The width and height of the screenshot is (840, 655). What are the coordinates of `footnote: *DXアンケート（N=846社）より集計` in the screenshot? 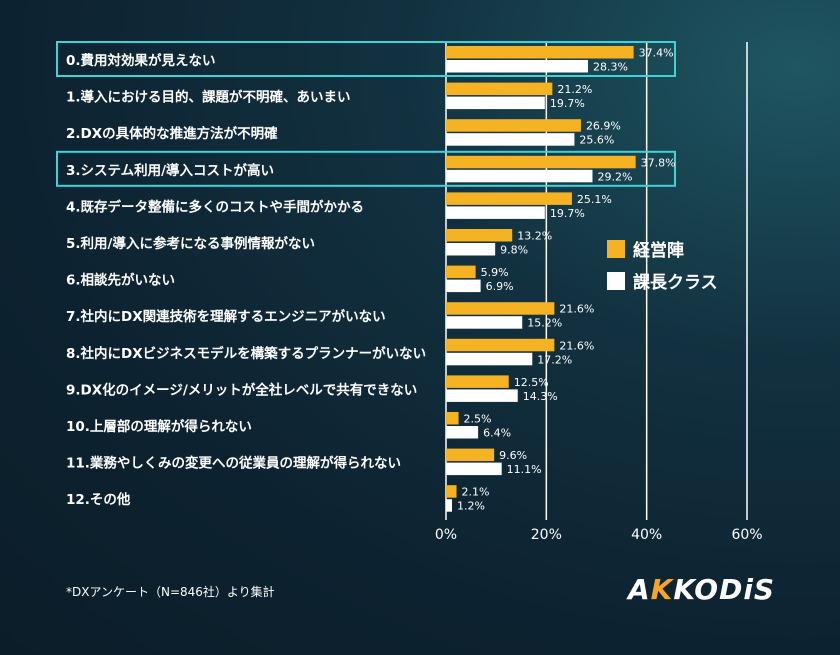 It's located at (170, 592).